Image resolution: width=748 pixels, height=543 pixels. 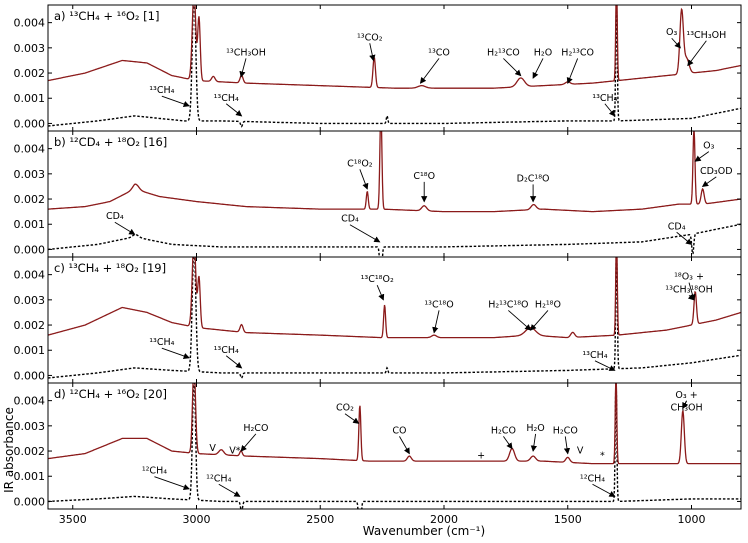 I want to click on x-tick-label: 2000, so click(x=444, y=519).